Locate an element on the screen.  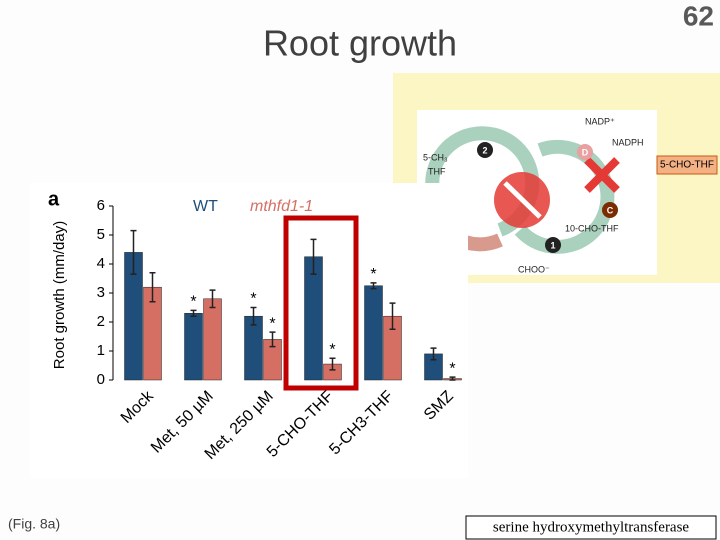
y-tick-label: 2 is located at coordinates (101, 321).